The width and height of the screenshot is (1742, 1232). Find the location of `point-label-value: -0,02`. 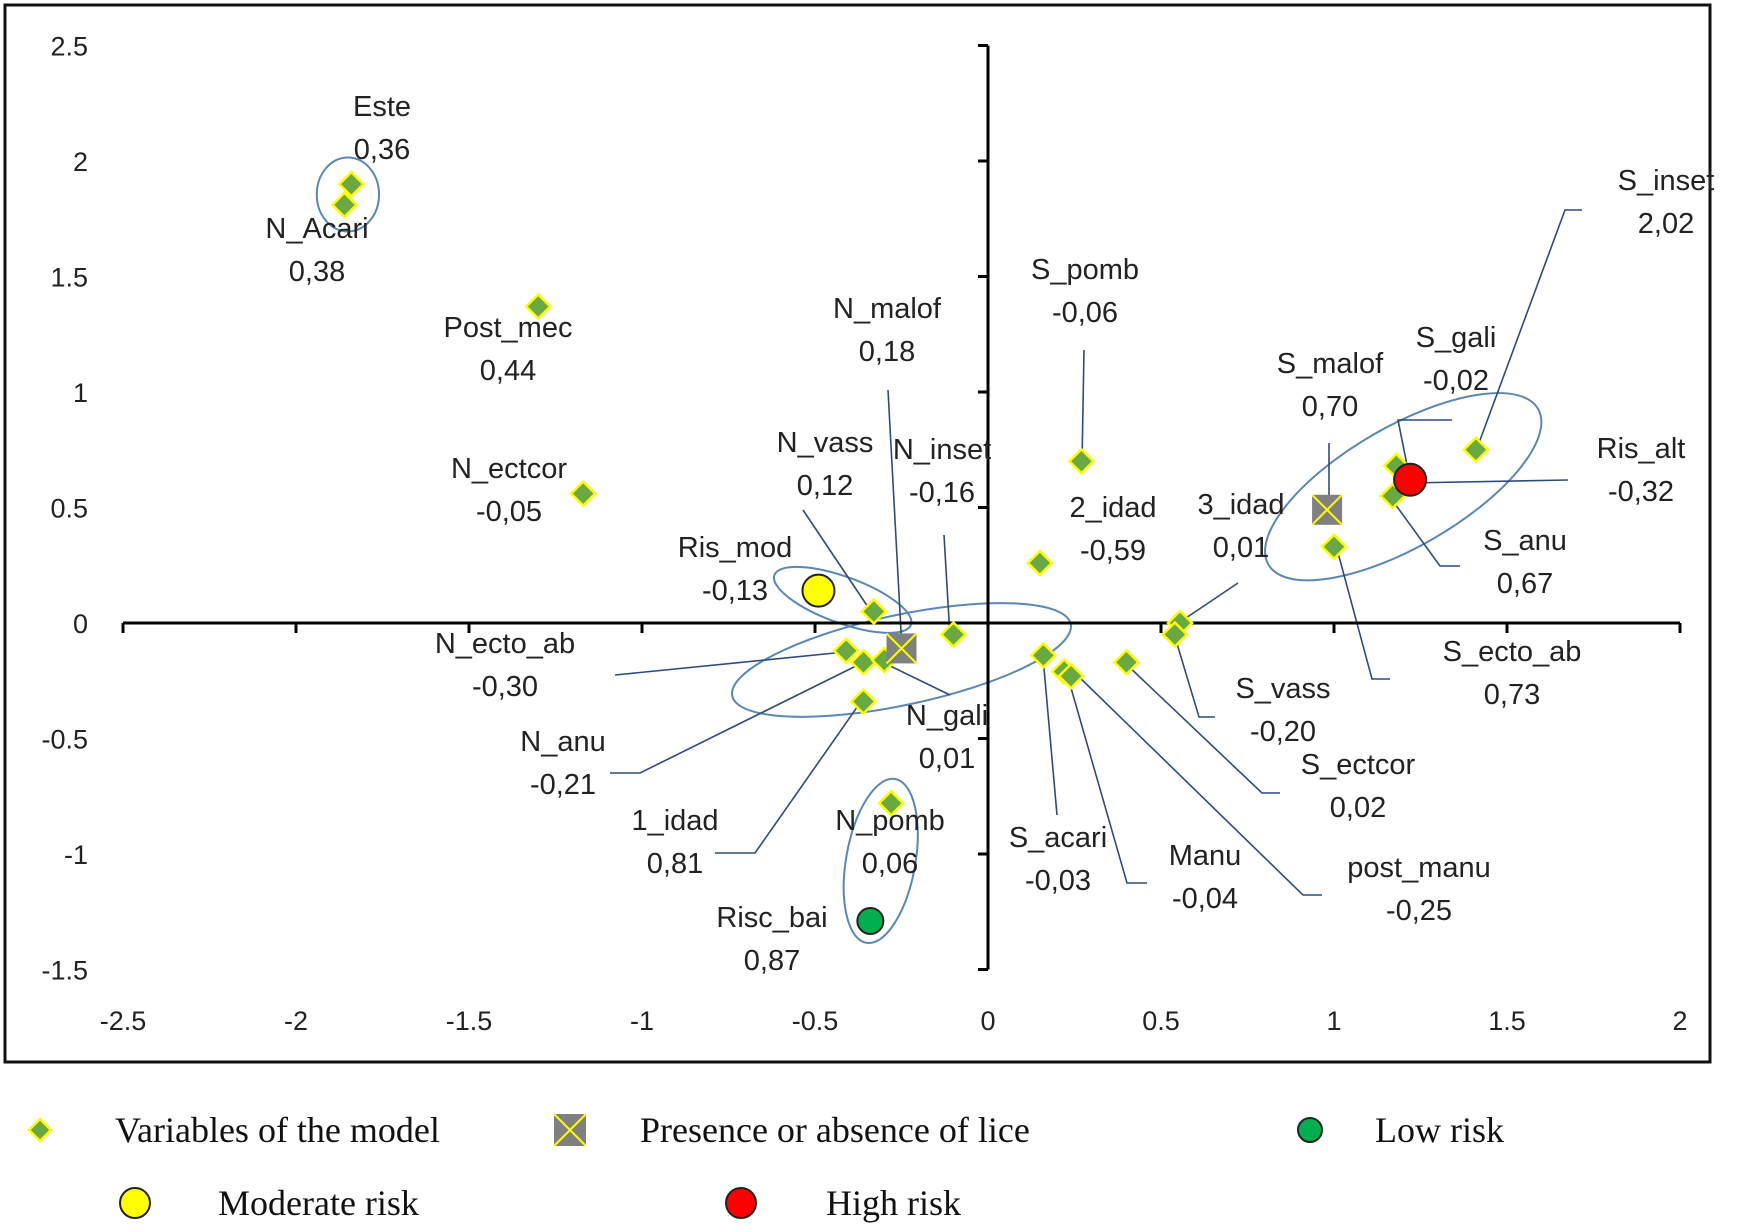

point-label-value: -0,02 is located at coordinates (1456, 381).